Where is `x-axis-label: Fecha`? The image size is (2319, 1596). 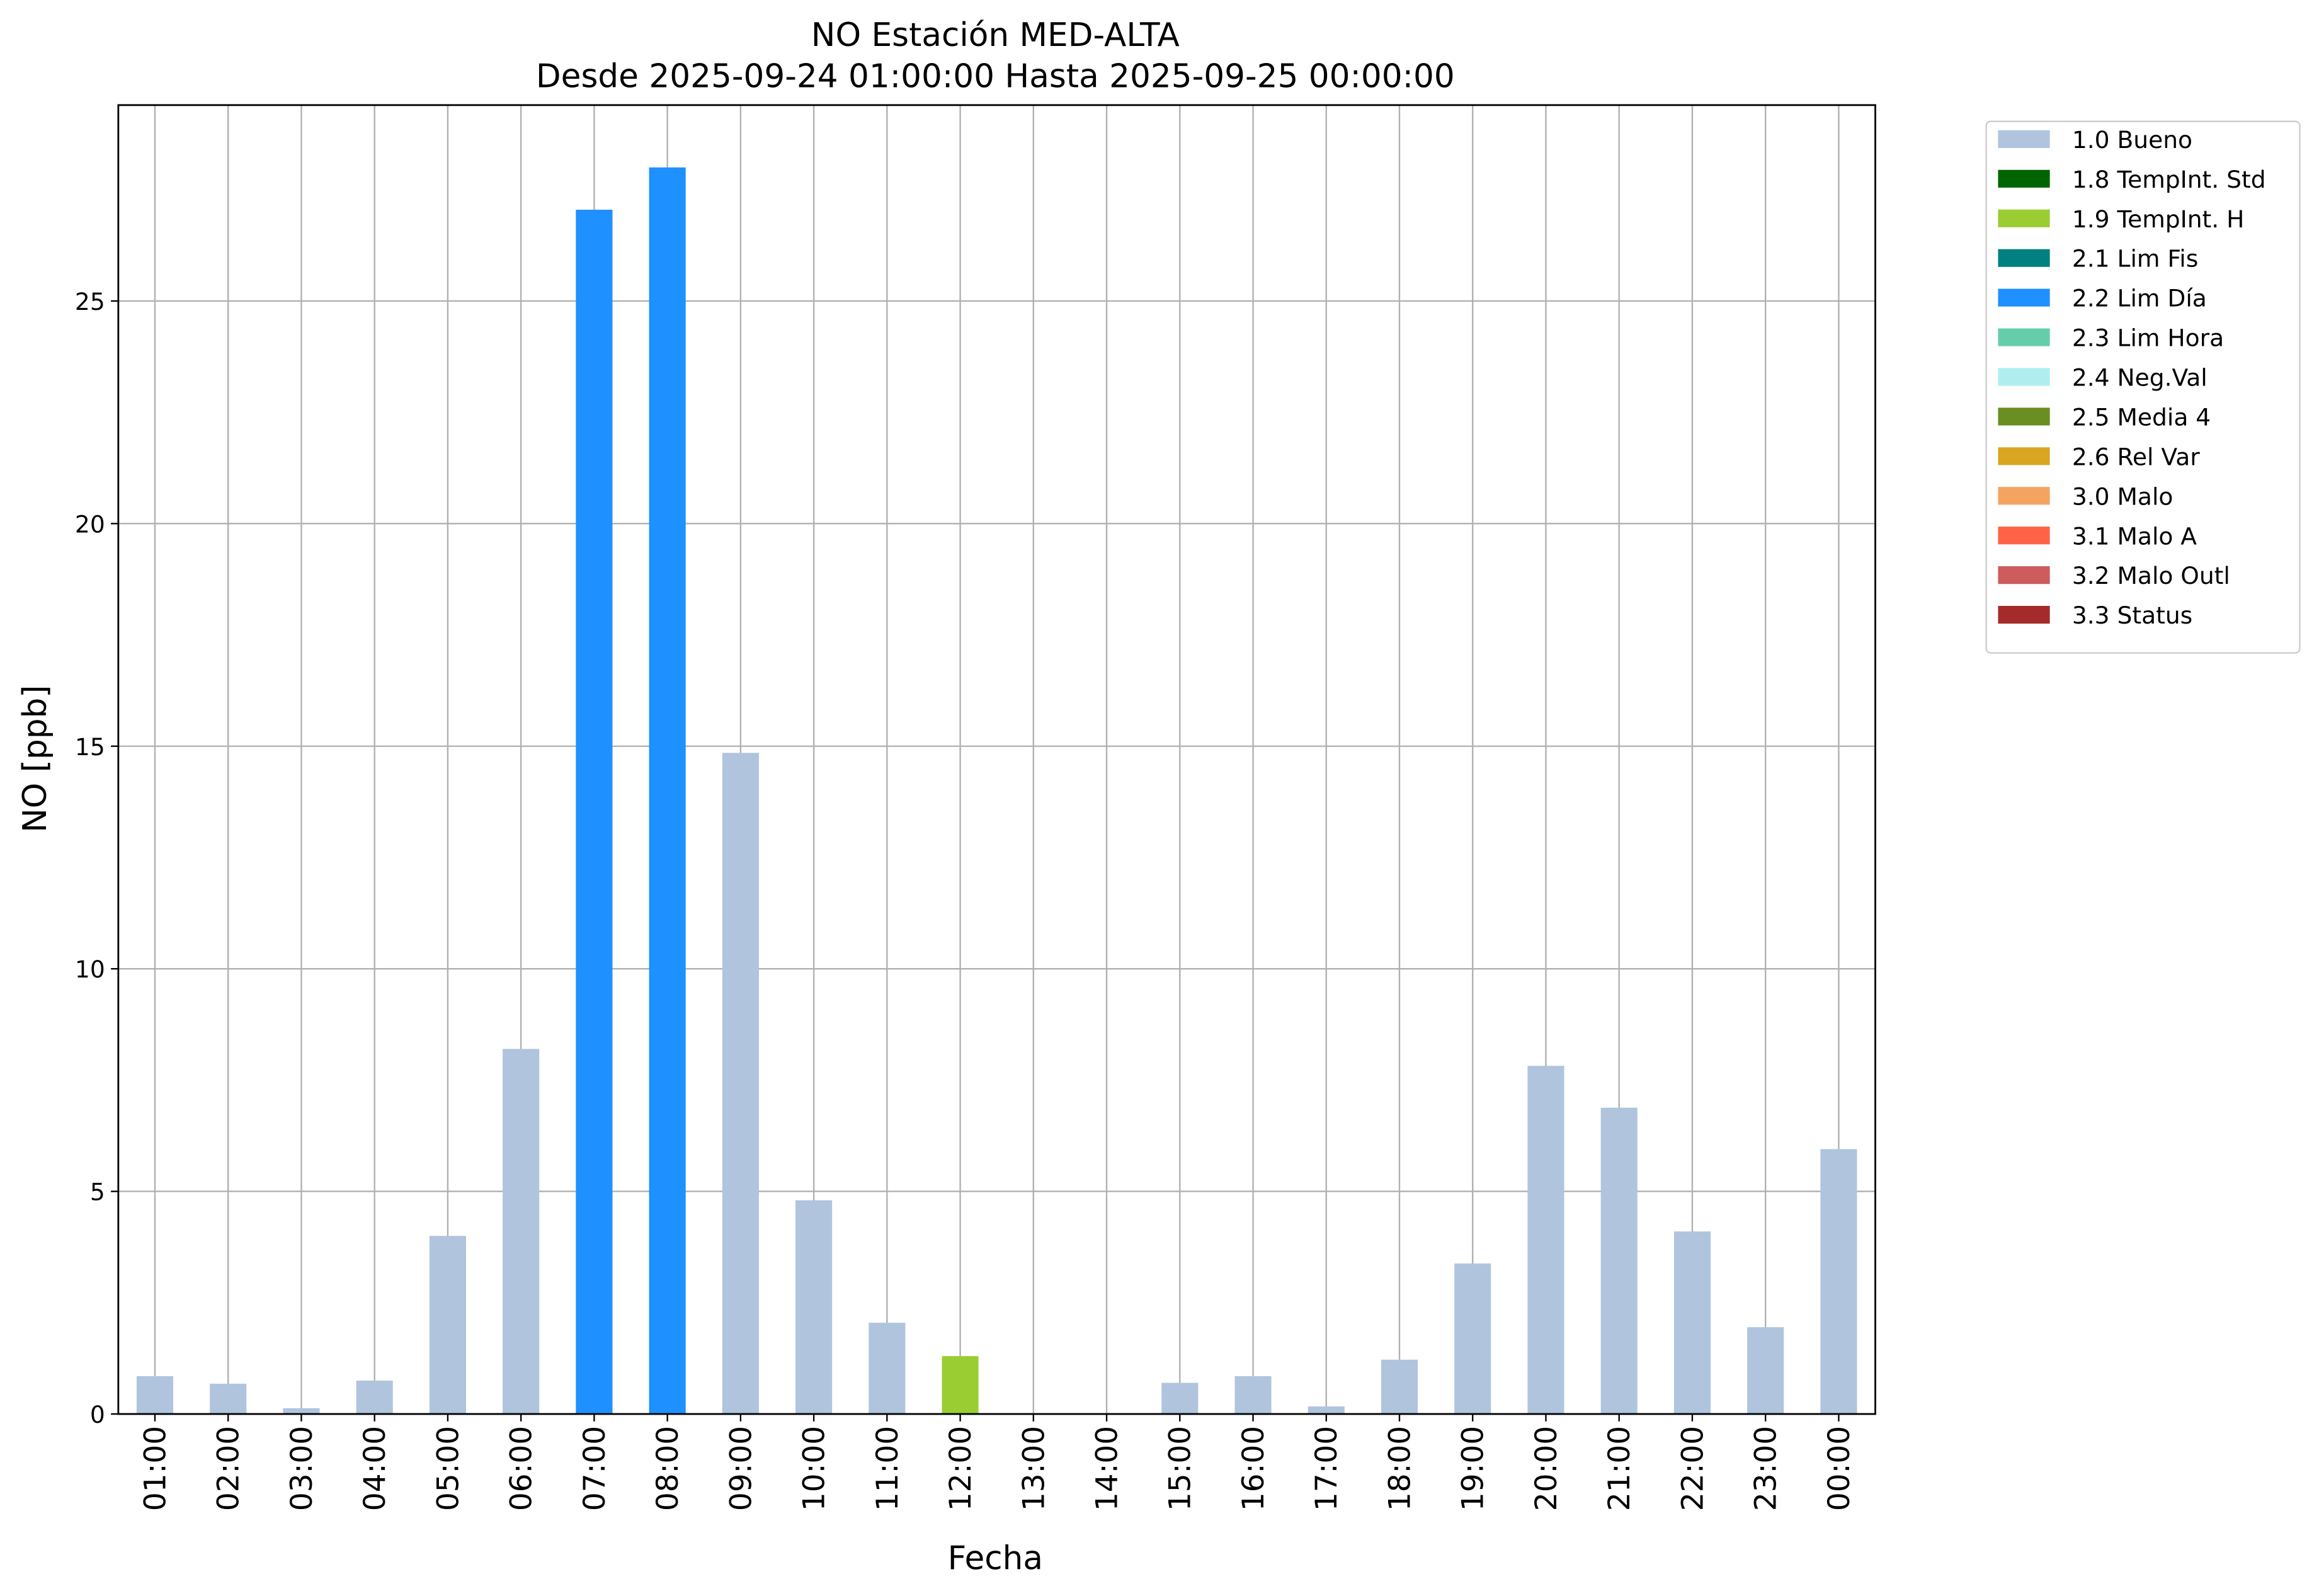
x-axis-label: Fecha is located at coordinates (995, 1559).